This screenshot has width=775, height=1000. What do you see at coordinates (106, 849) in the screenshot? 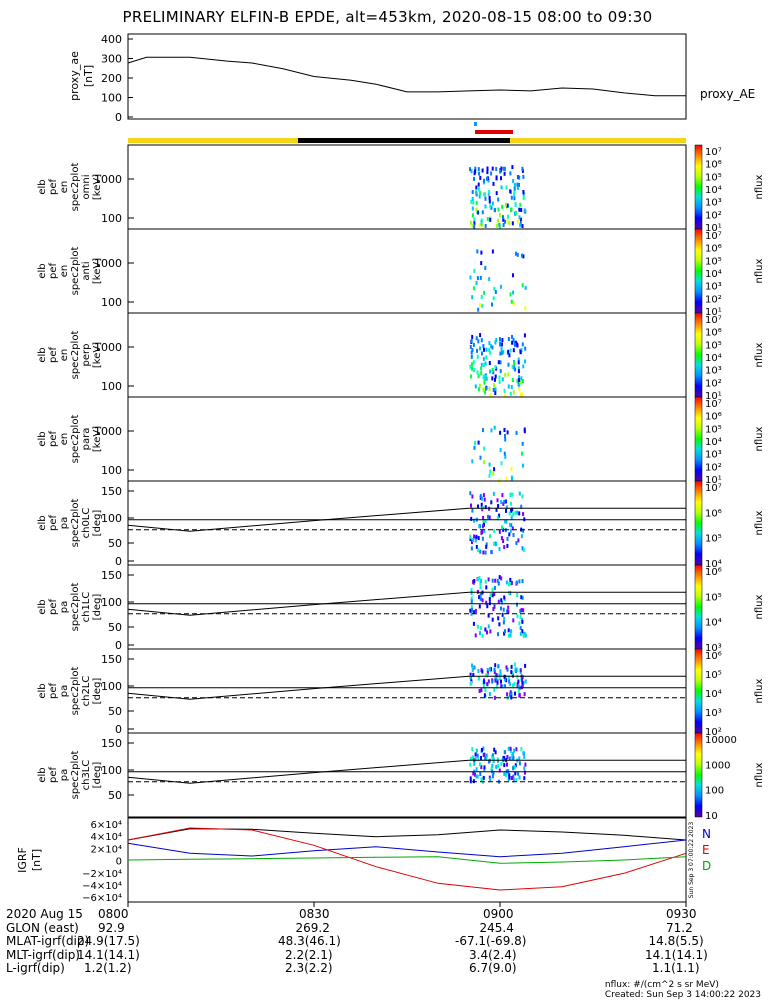
I see `igrf-ytick: 2×10⁴` at bounding box center [106, 849].